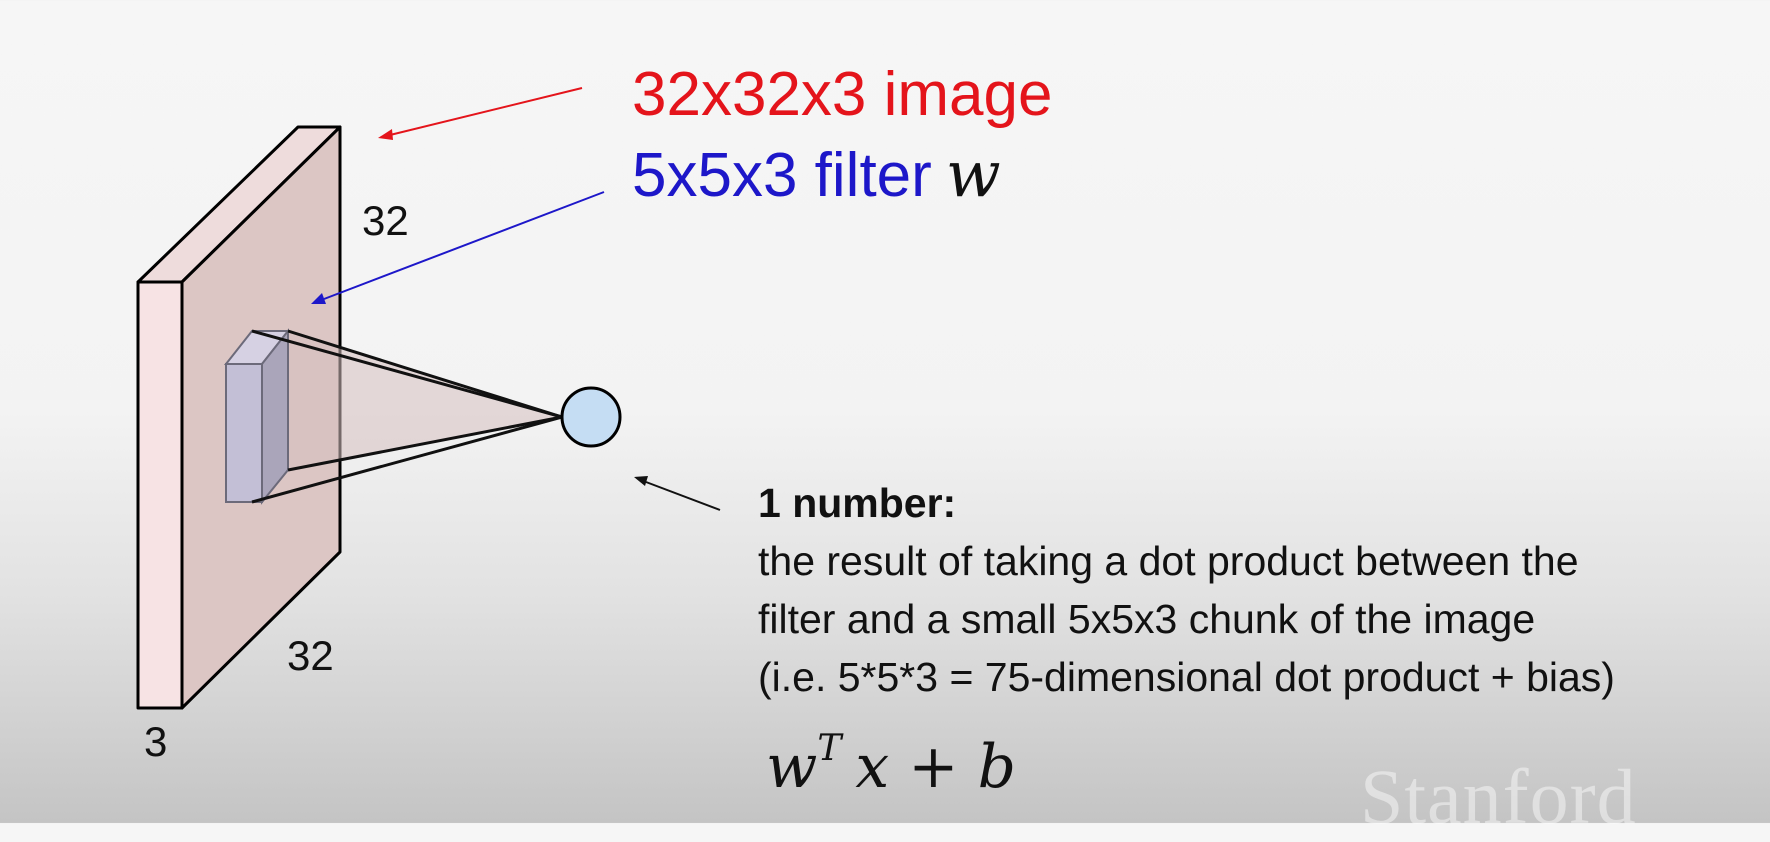 The width and height of the screenshot is (1770, 842). What do you see at coordinates (160, 495) in the screenshot?
I see `volume-front-face` at bounding box center [160, 495].